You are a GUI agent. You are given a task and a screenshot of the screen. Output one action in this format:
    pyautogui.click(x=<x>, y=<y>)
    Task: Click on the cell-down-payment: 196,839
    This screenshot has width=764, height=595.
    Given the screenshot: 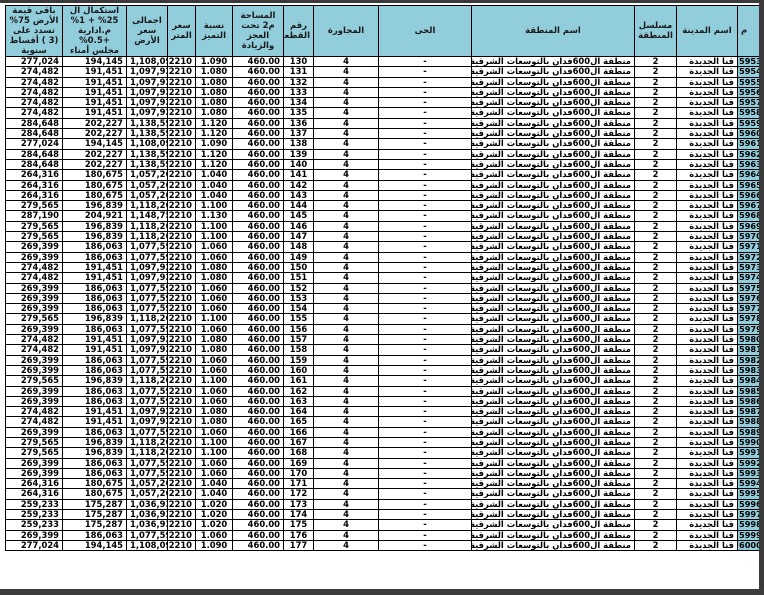 What is the action you would take?
    pyautogui.click(x=94, y=206)
    